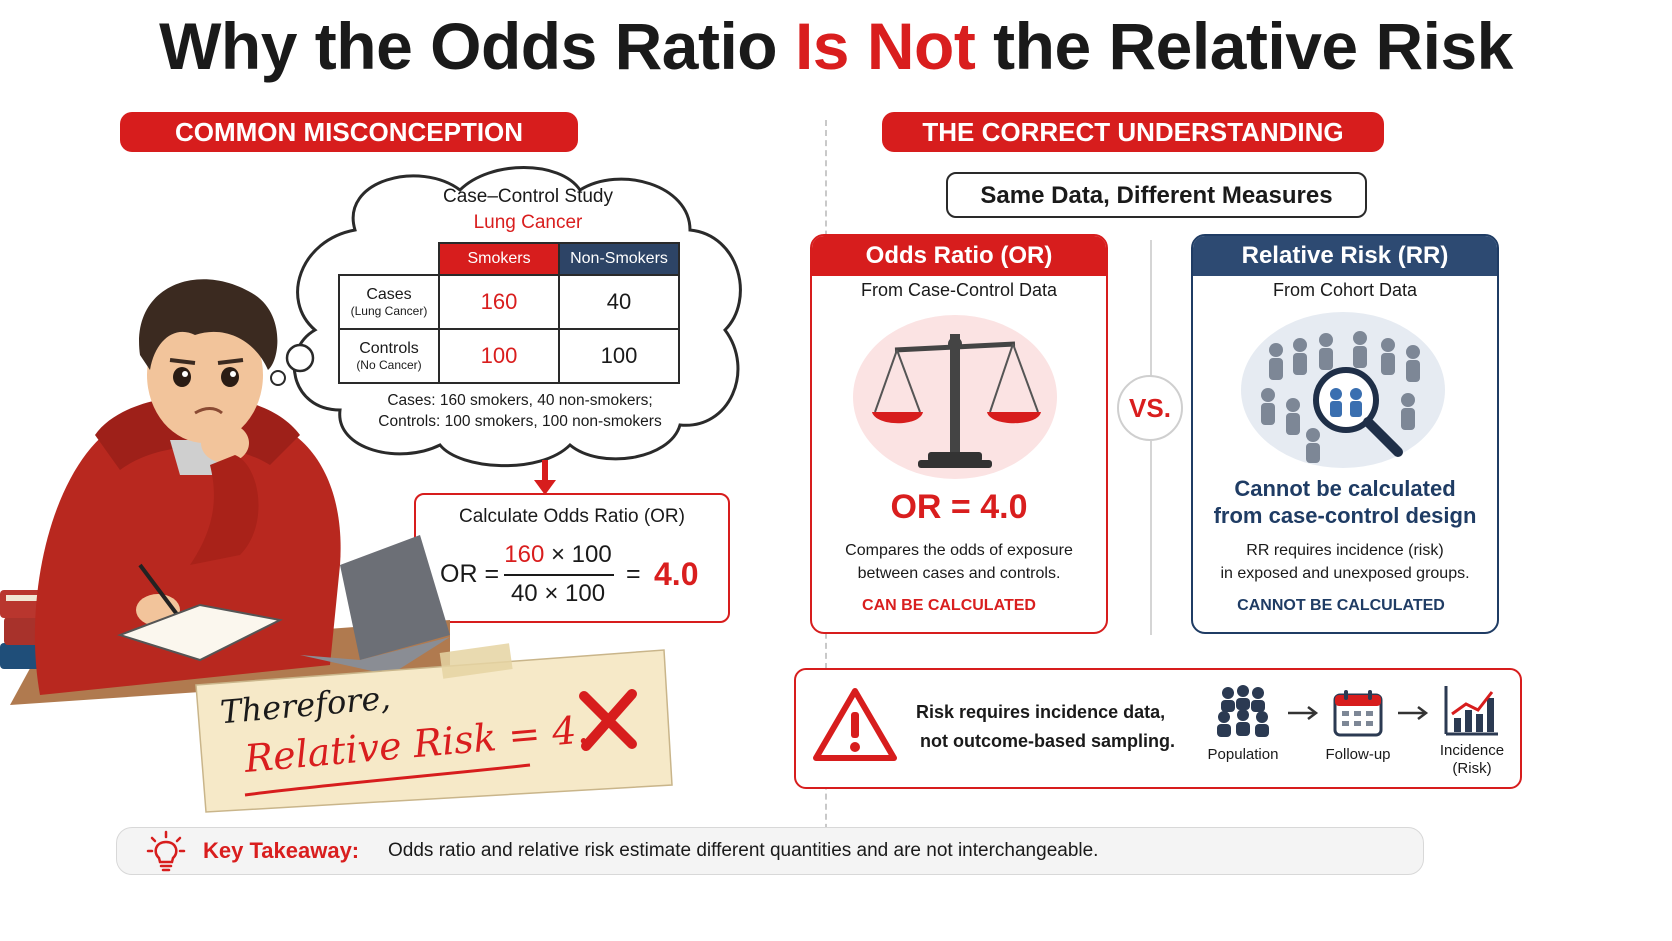  I want to click on balance-scale-icon, so click(955, 397).